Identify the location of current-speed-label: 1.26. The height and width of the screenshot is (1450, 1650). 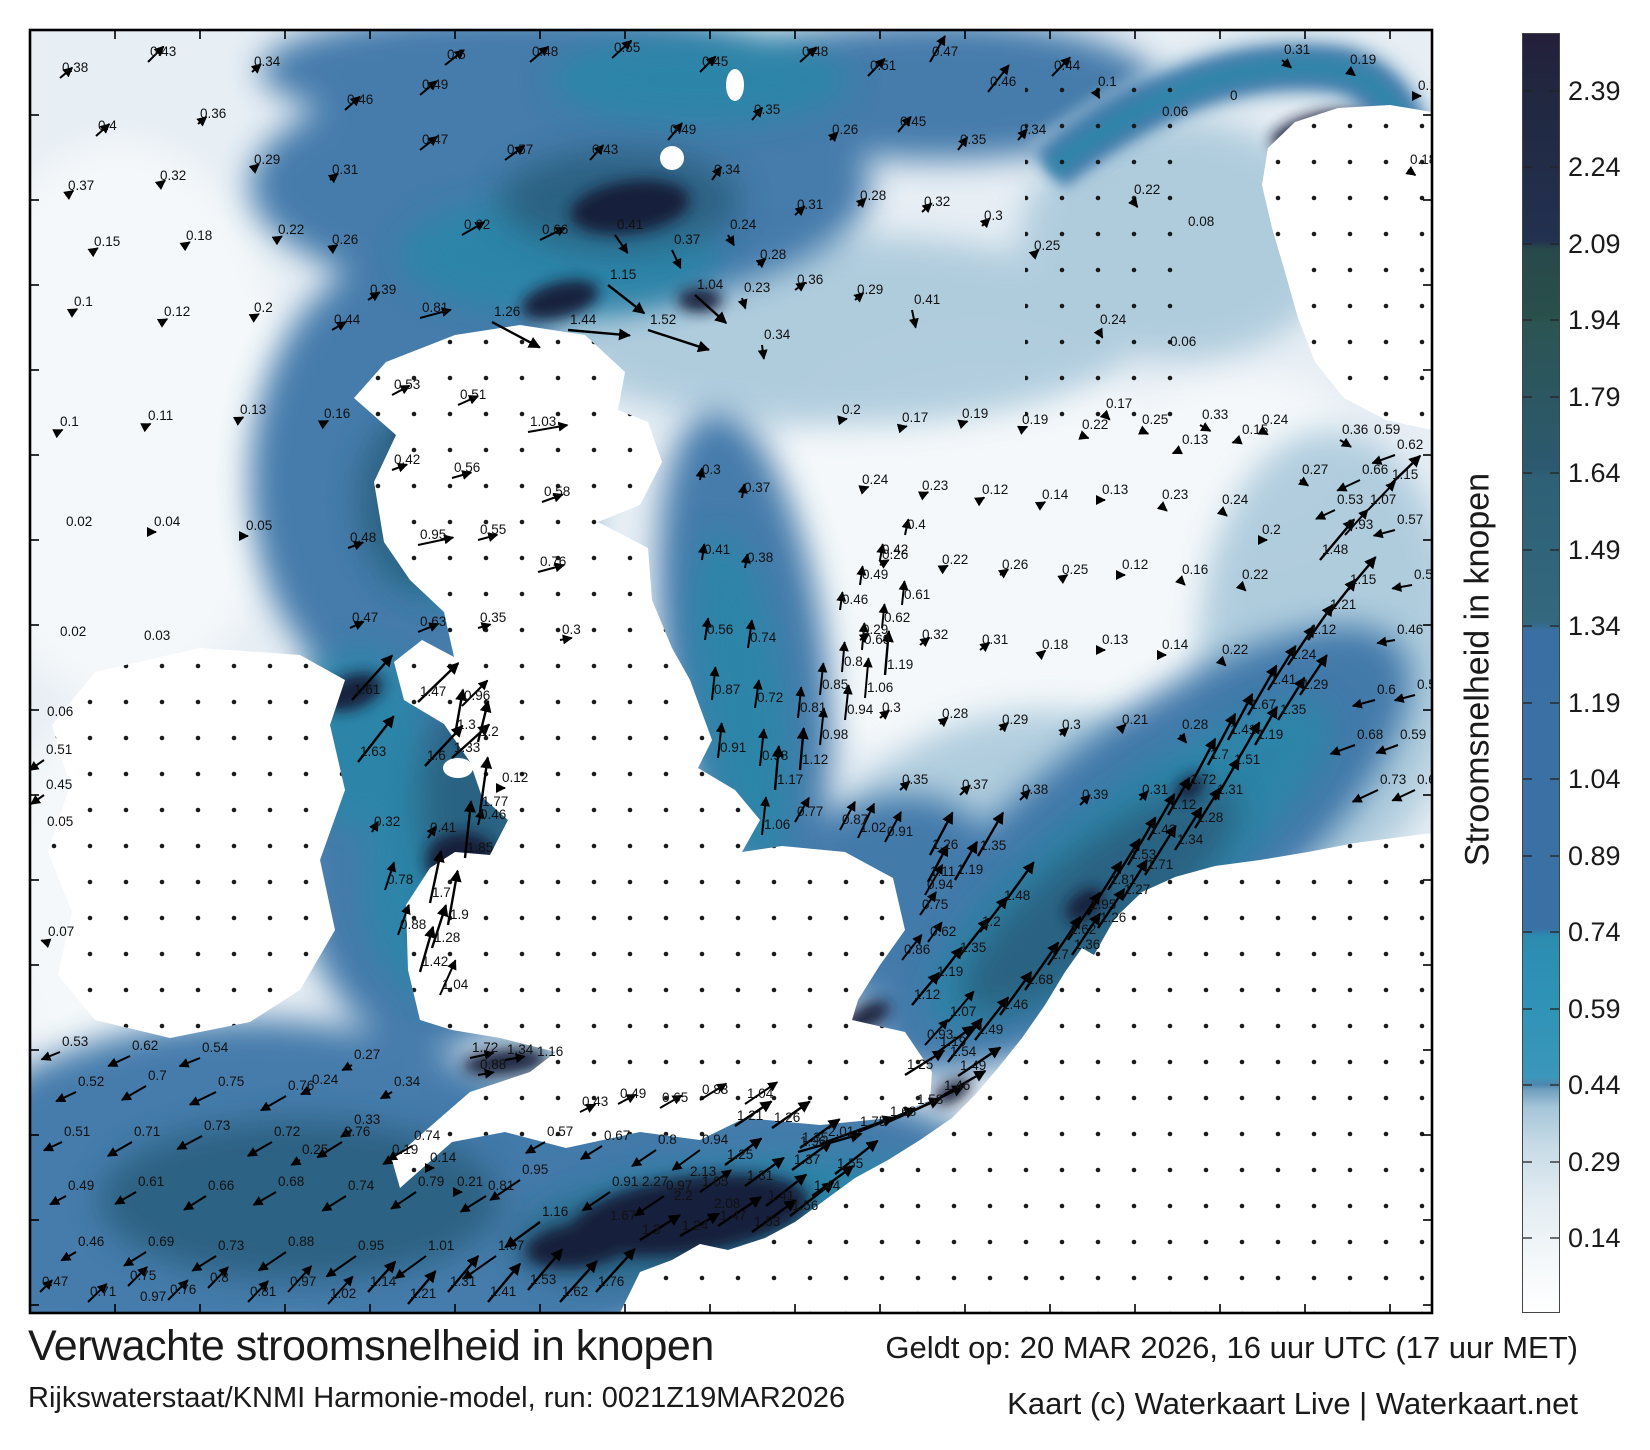
(1113, 917).